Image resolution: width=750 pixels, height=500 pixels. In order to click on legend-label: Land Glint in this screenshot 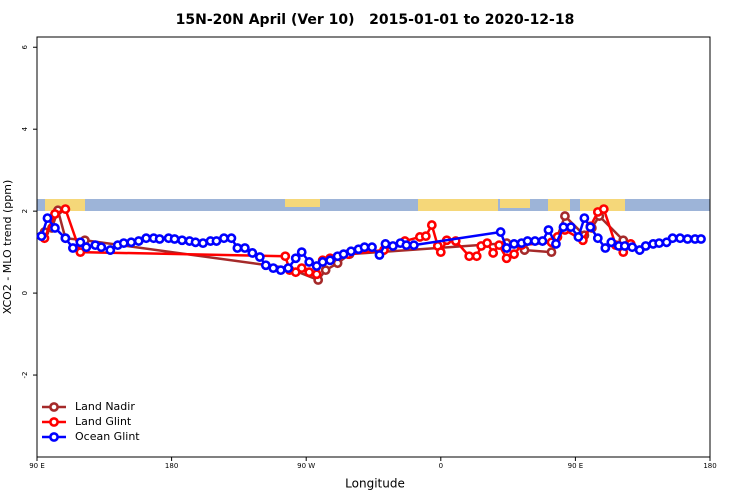, I will do `click(103, 421)`.